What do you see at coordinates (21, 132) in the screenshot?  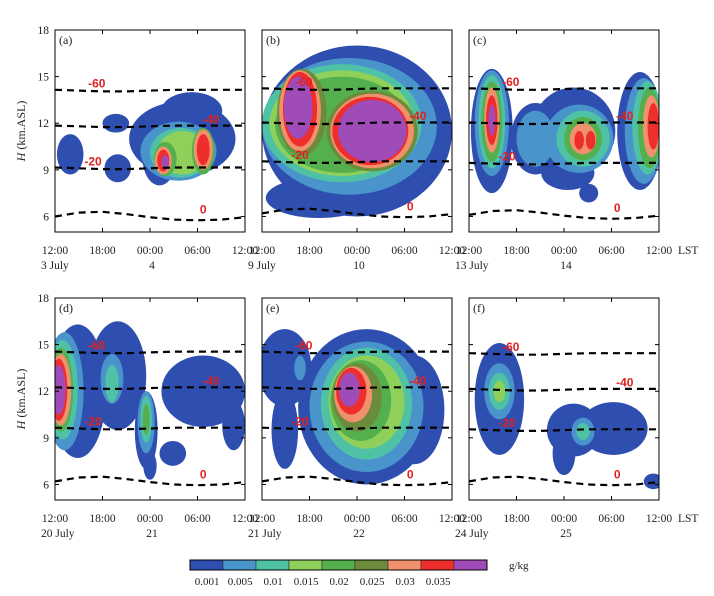 I see `y-axis-title: H (km.ASL)` at bounding box center [21, 132].